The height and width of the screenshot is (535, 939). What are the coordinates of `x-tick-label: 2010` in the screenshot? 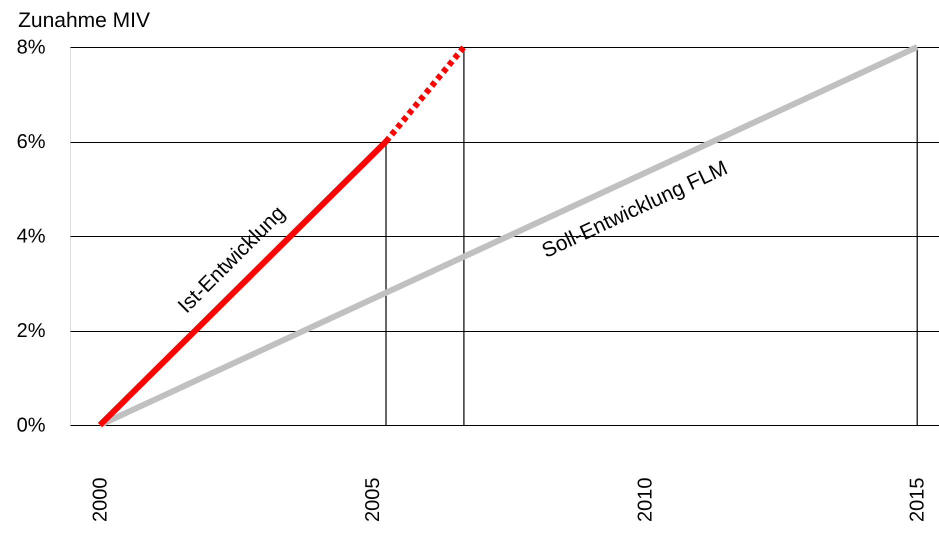 It's located at (645, 500).